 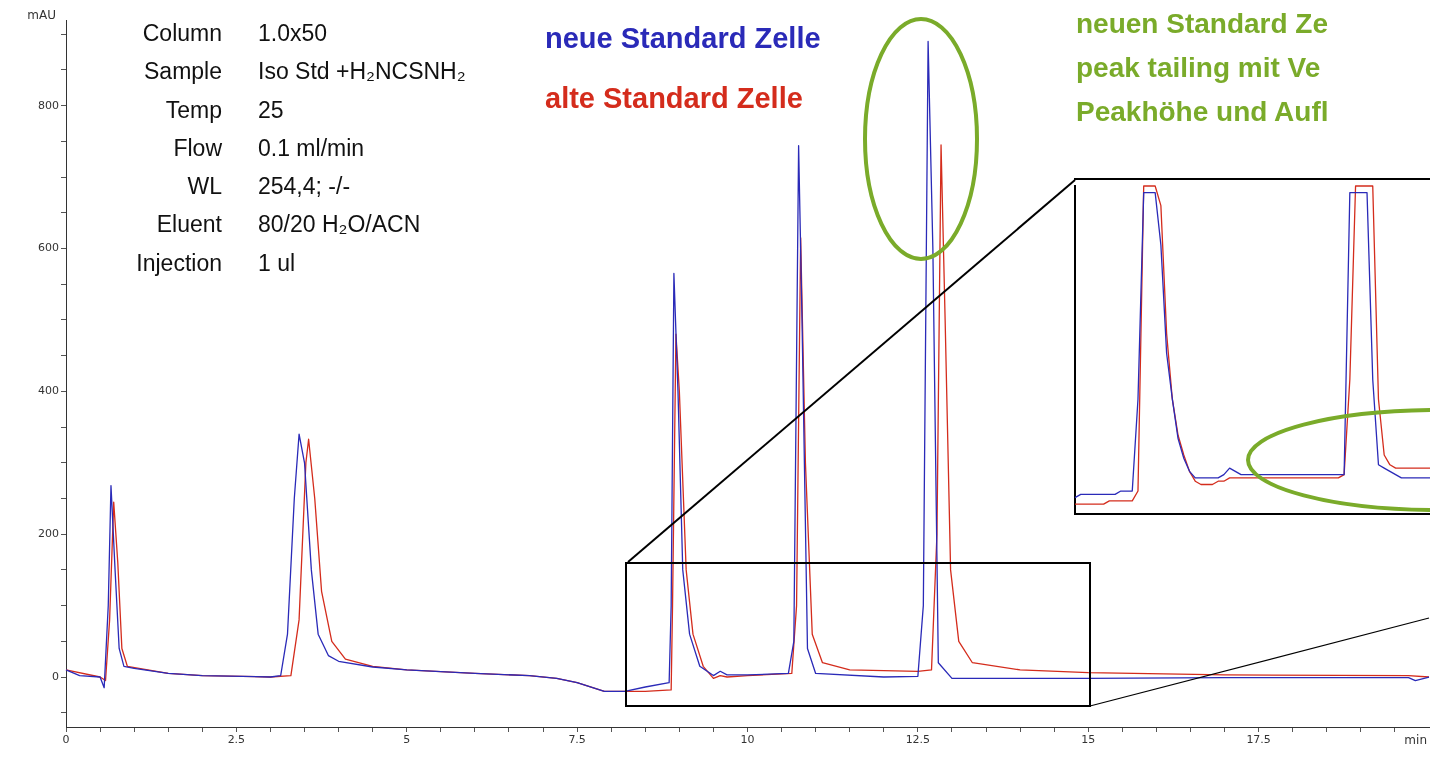 I want to click on annotation: Peakhöhe und Aufl, so click(x=1203, y=112).